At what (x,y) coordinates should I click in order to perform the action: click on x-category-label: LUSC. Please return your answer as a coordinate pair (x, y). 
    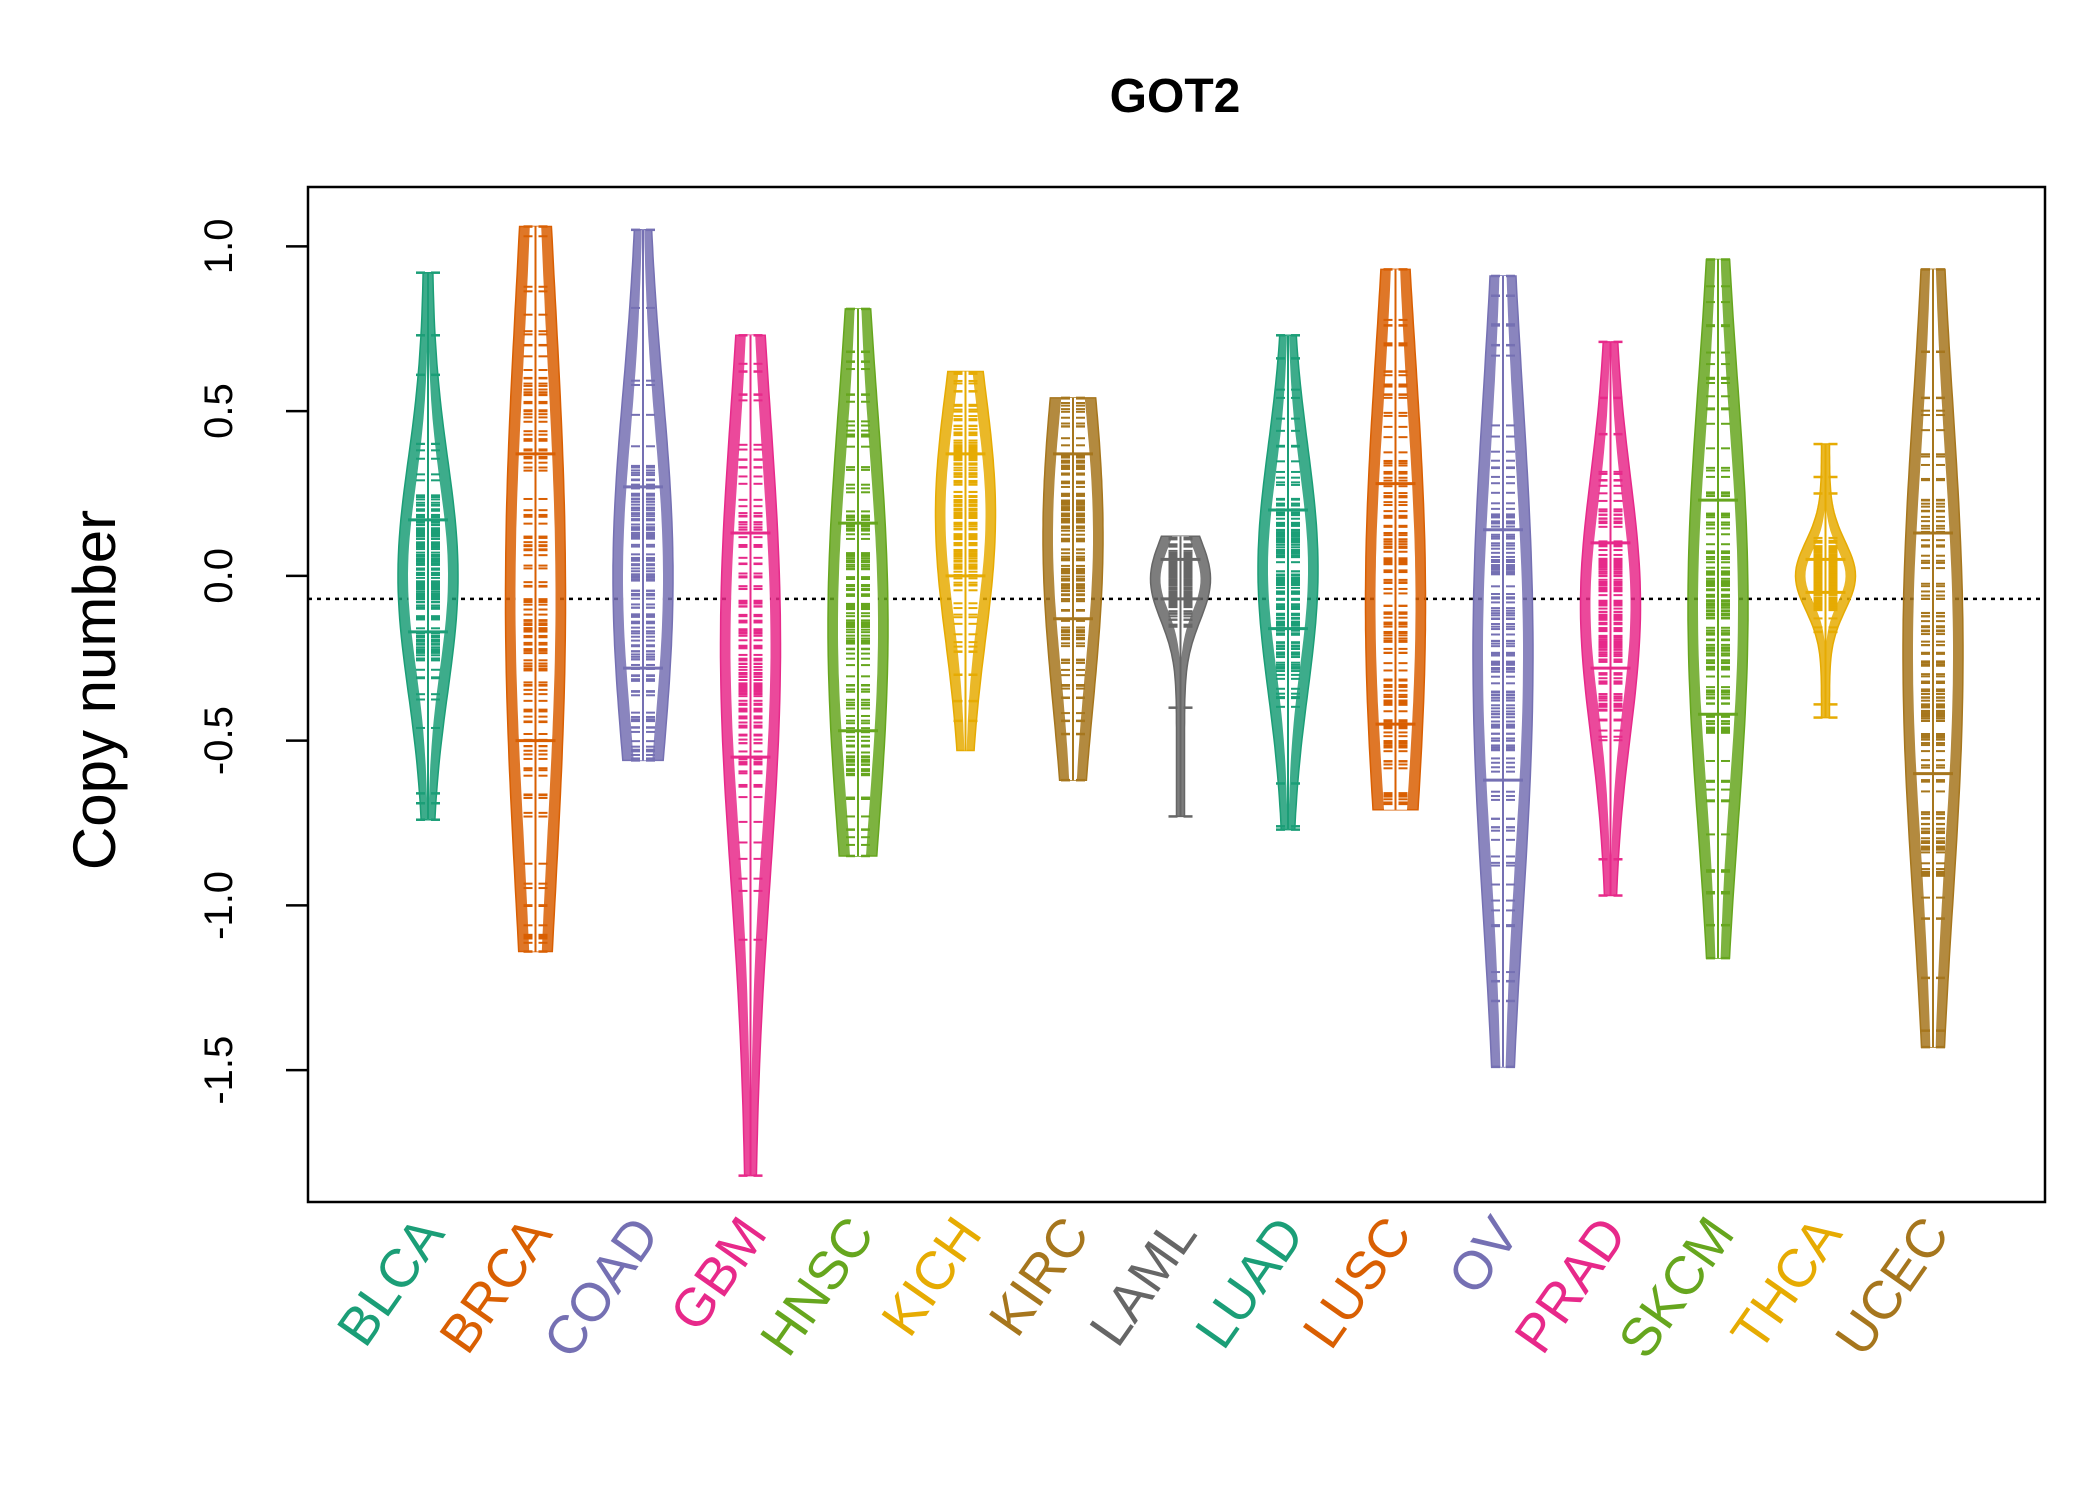
    Looking at the image, I should click on (1358, 1282).